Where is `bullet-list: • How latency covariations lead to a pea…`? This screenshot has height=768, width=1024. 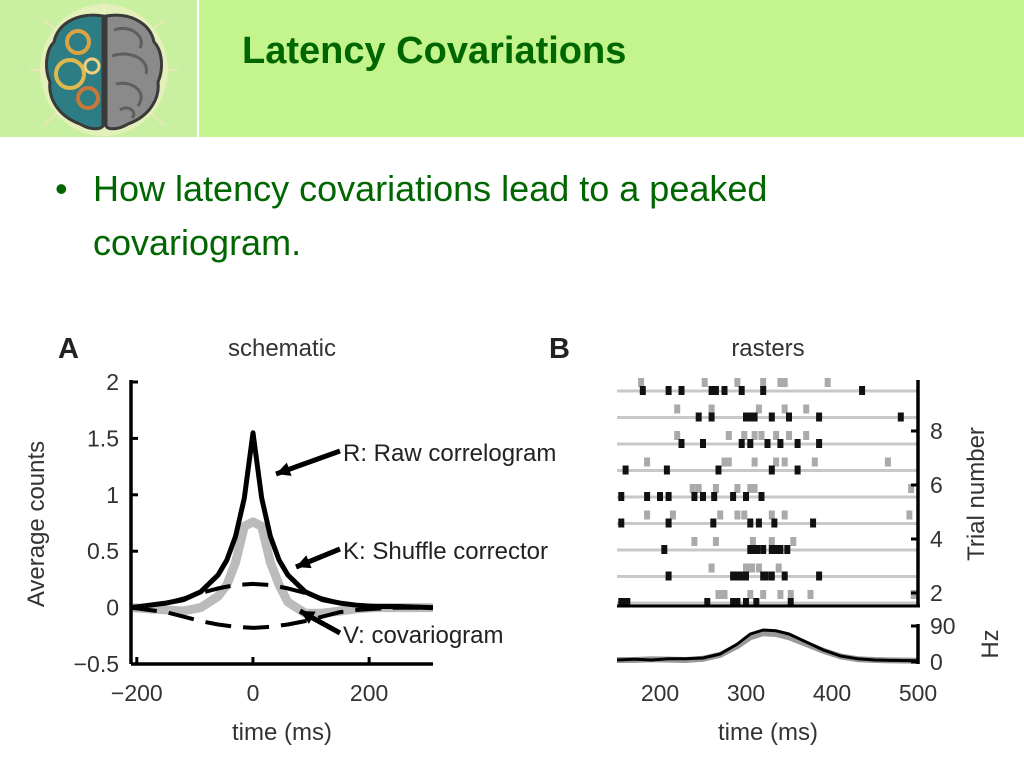
bullet-list: • How latency covariations lead to a pea… is located at coordinates (455, 216).